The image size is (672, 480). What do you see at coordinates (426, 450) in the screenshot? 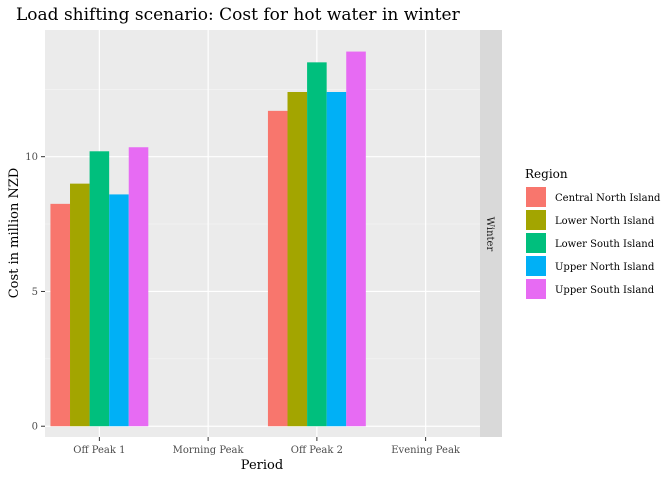
I see `x-tick-label: Evening Peak` at bounding box center [426, 450].